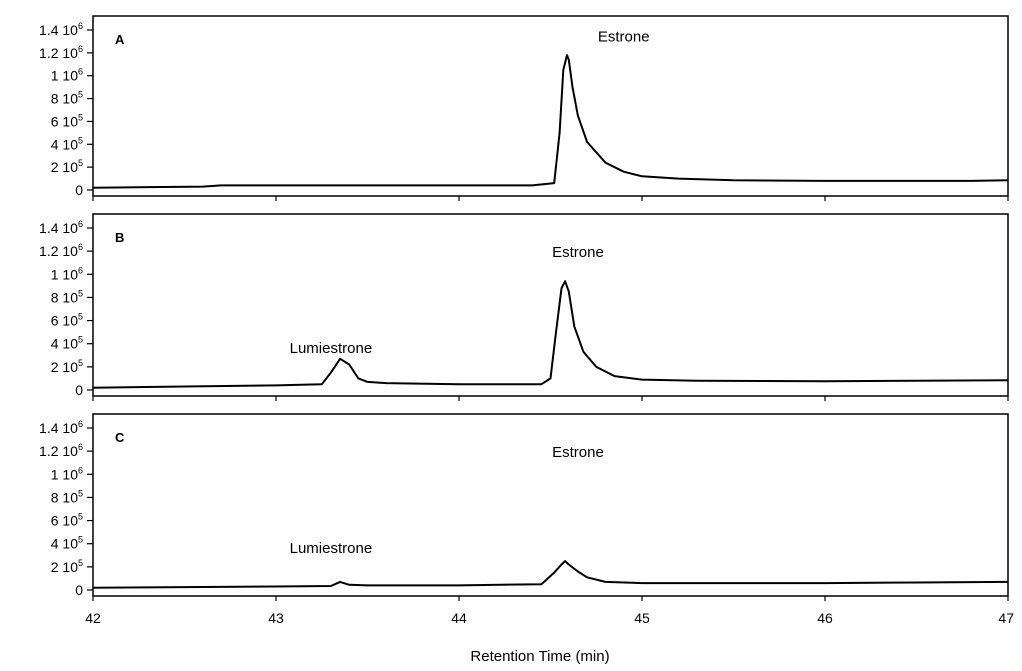  What do you see at coordinates (120, 437) in the screenshot?
I see `panel-label: C` at bounding box center [120, 437].